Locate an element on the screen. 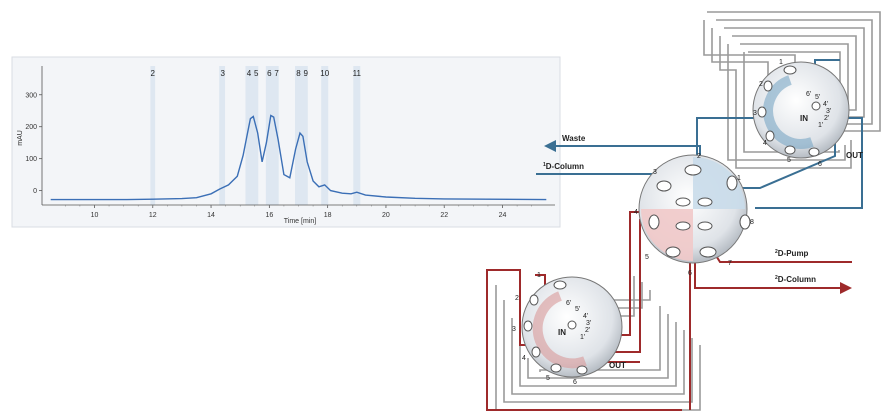 The height and width of the screenshot is (418, 893). center-port-1: 1 is located at coordinates (739, 178).